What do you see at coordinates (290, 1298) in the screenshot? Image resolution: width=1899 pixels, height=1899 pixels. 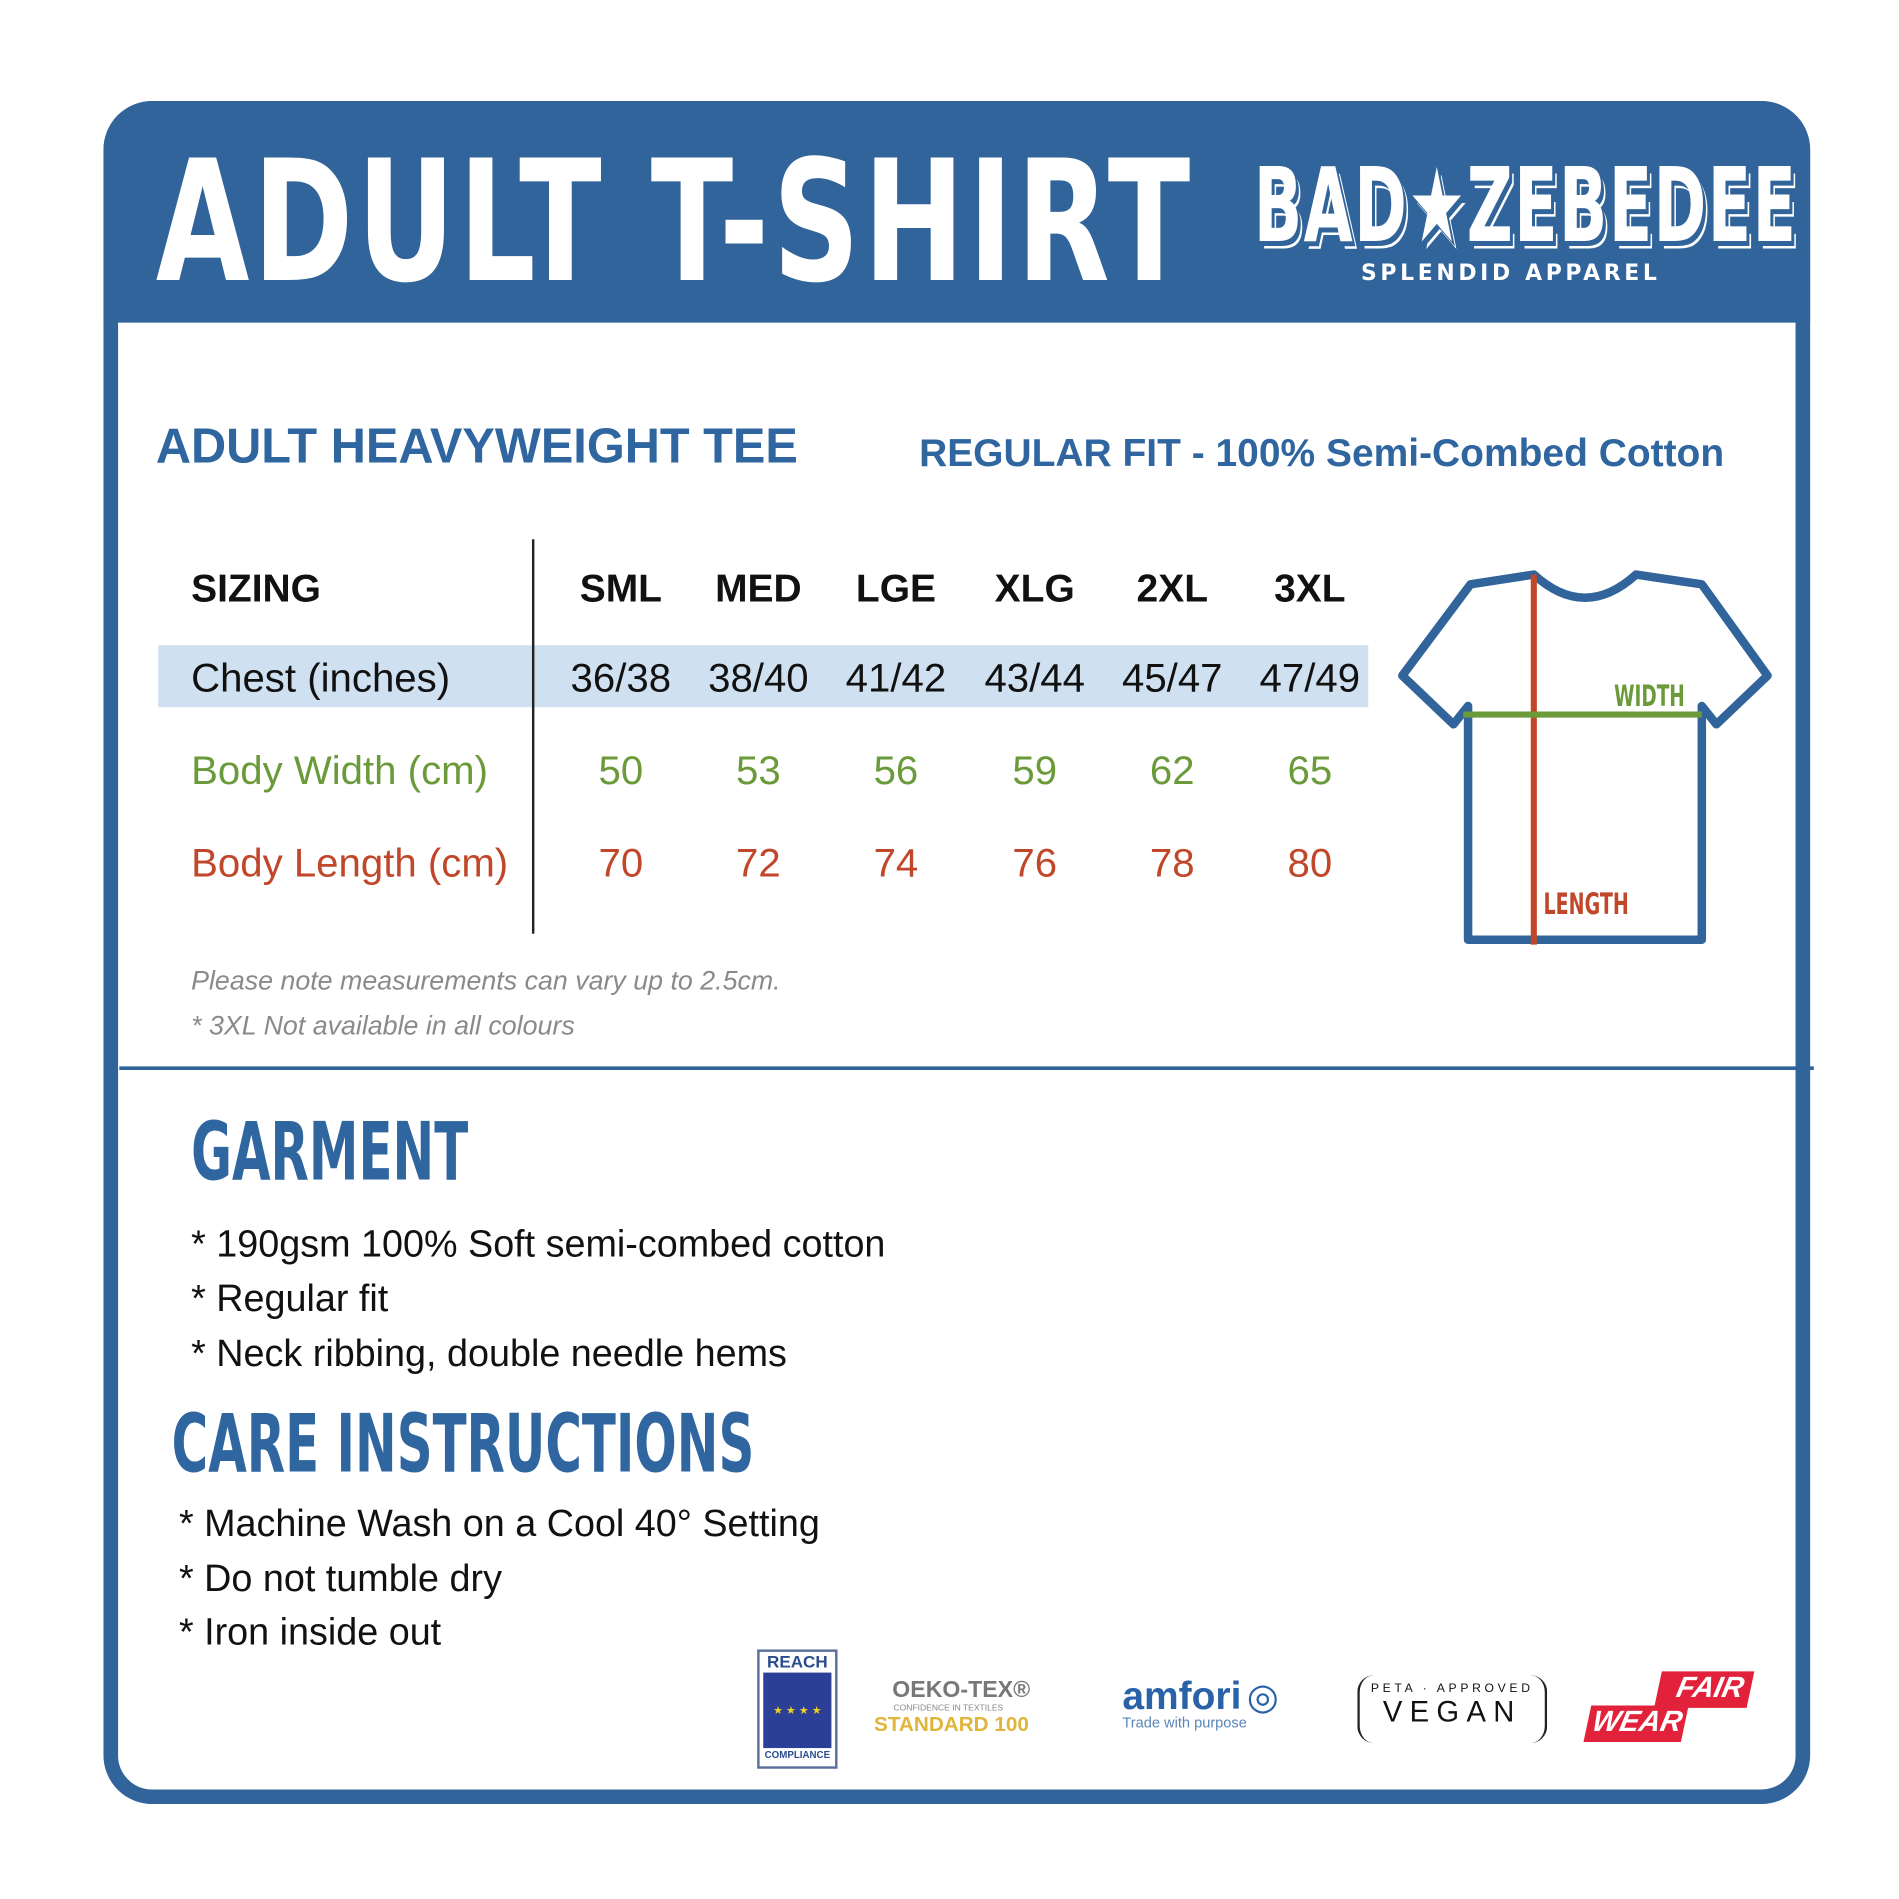 I see `garment-item: * Regular fit` at bounding box center [290, 1298].